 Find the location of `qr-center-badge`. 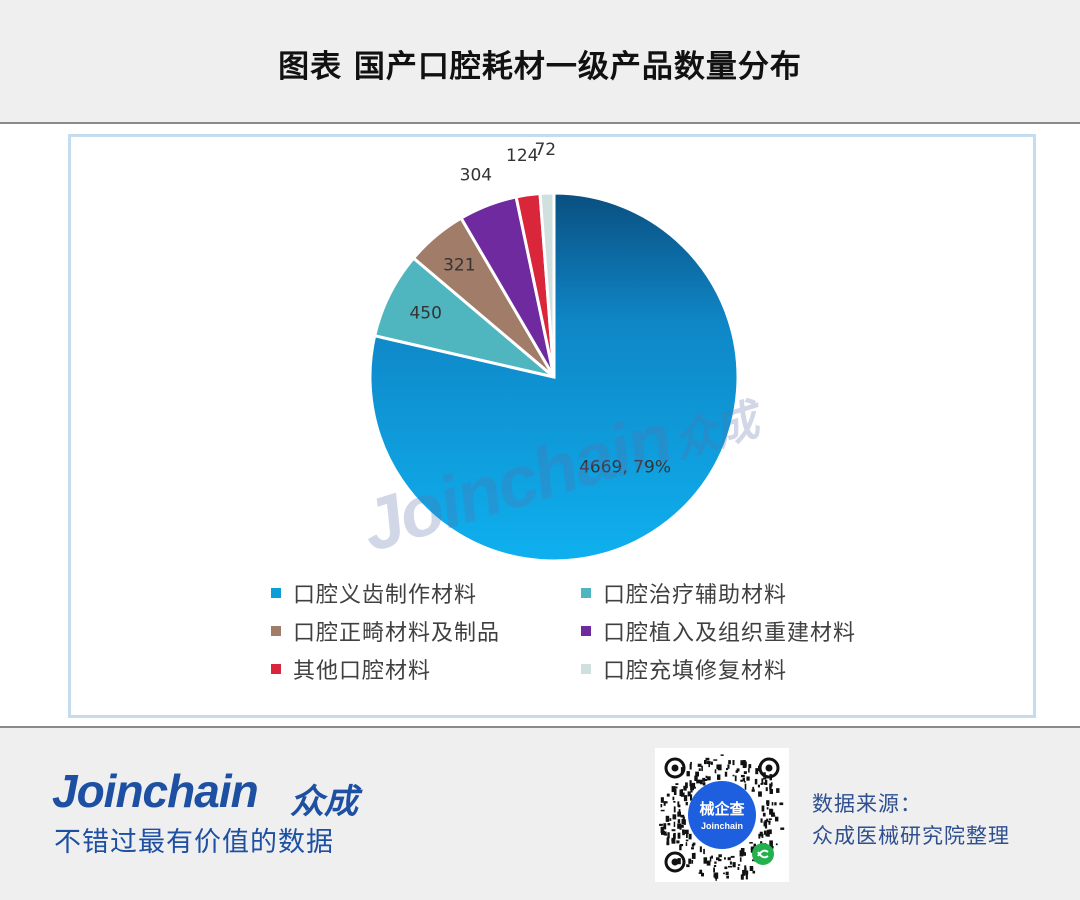

qr-center-badge is located at coordinates (722, 815).